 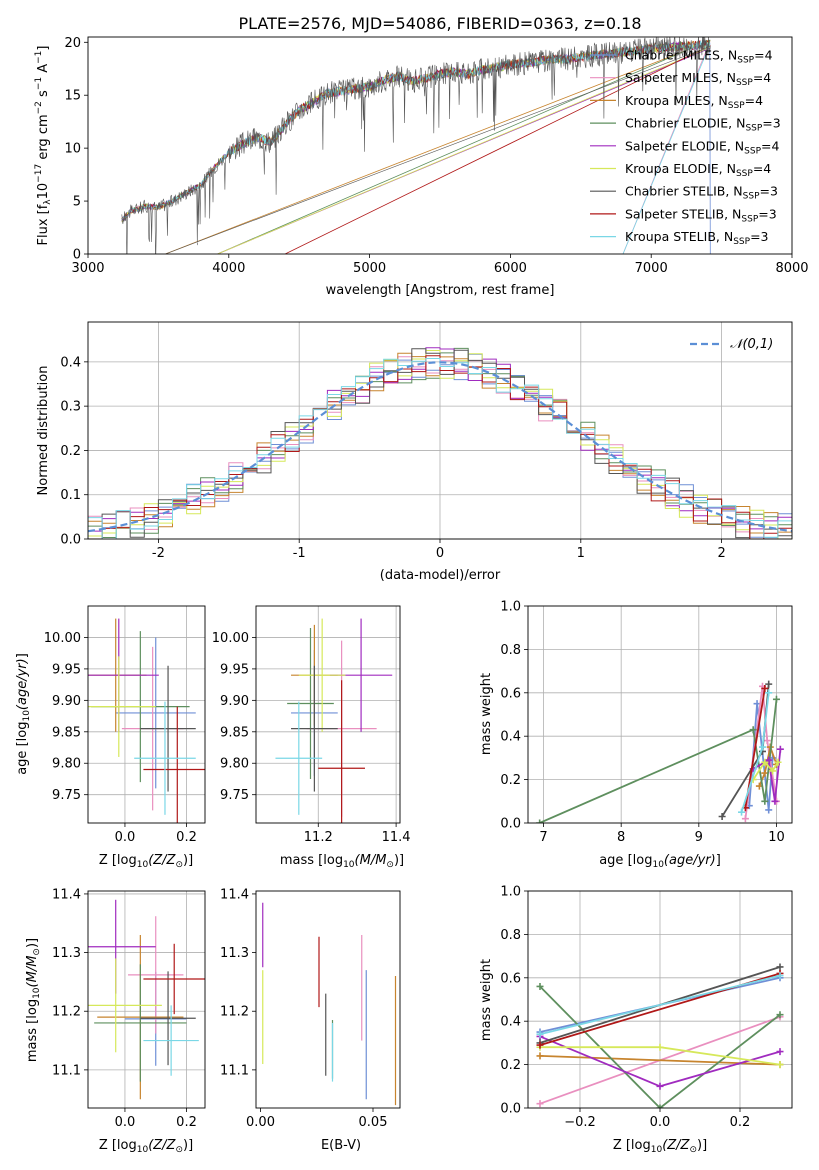 I want to click on weight-vs-age-series, so click(x=660, y=751).